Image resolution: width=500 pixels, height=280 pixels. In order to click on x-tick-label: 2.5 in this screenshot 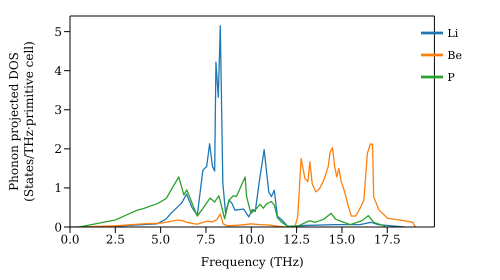, I will do `click(115, 239)`.